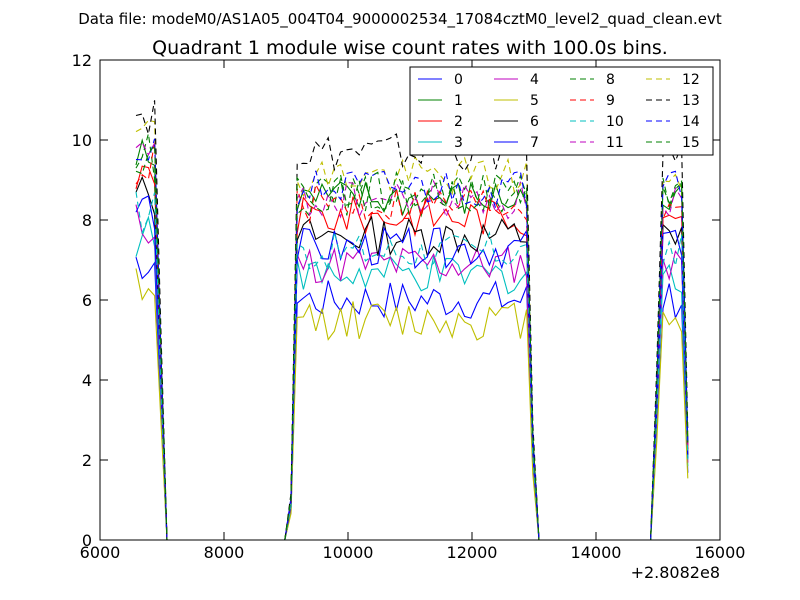 The height and width of the screenshot is (600, 800). I want to click on y-tick-label: 10, so click(82, 140).